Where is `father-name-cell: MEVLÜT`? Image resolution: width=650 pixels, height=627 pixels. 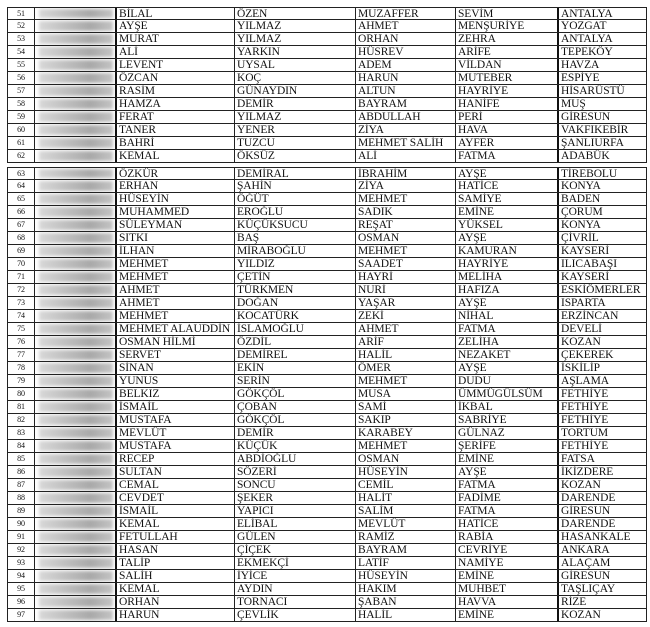
father-name-cell: MEVLÜT is located at coordinates (405, 524).